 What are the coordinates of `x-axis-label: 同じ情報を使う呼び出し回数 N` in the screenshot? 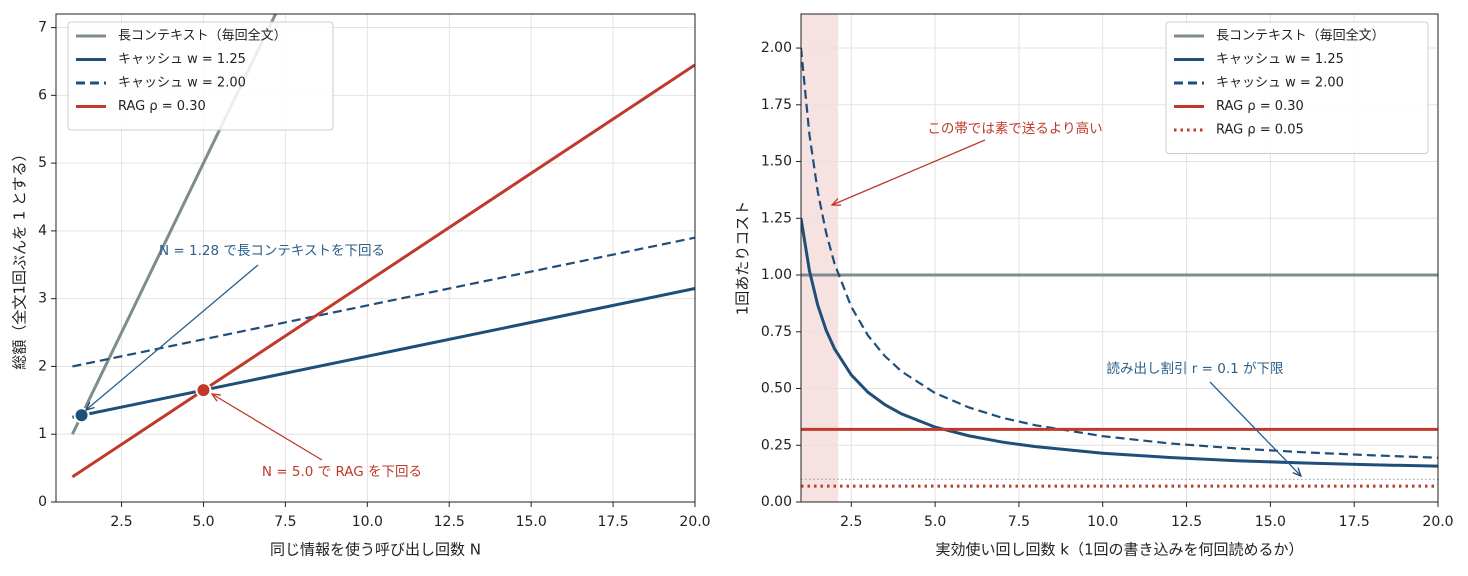 It's located at (375, 550).